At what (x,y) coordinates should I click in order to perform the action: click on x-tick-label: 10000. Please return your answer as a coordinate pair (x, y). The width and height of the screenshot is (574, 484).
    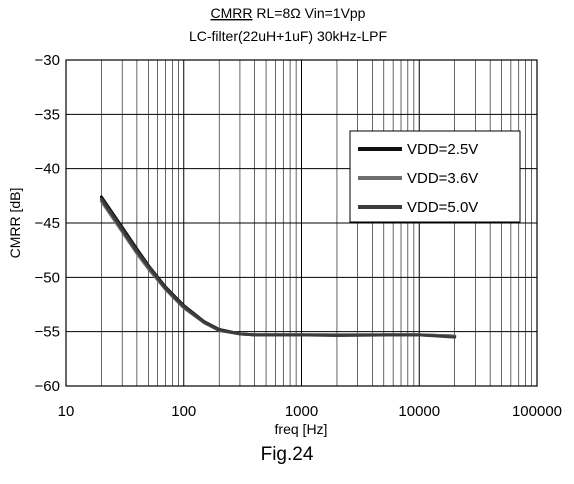
    Looking at the image, I should click on (419, 411).